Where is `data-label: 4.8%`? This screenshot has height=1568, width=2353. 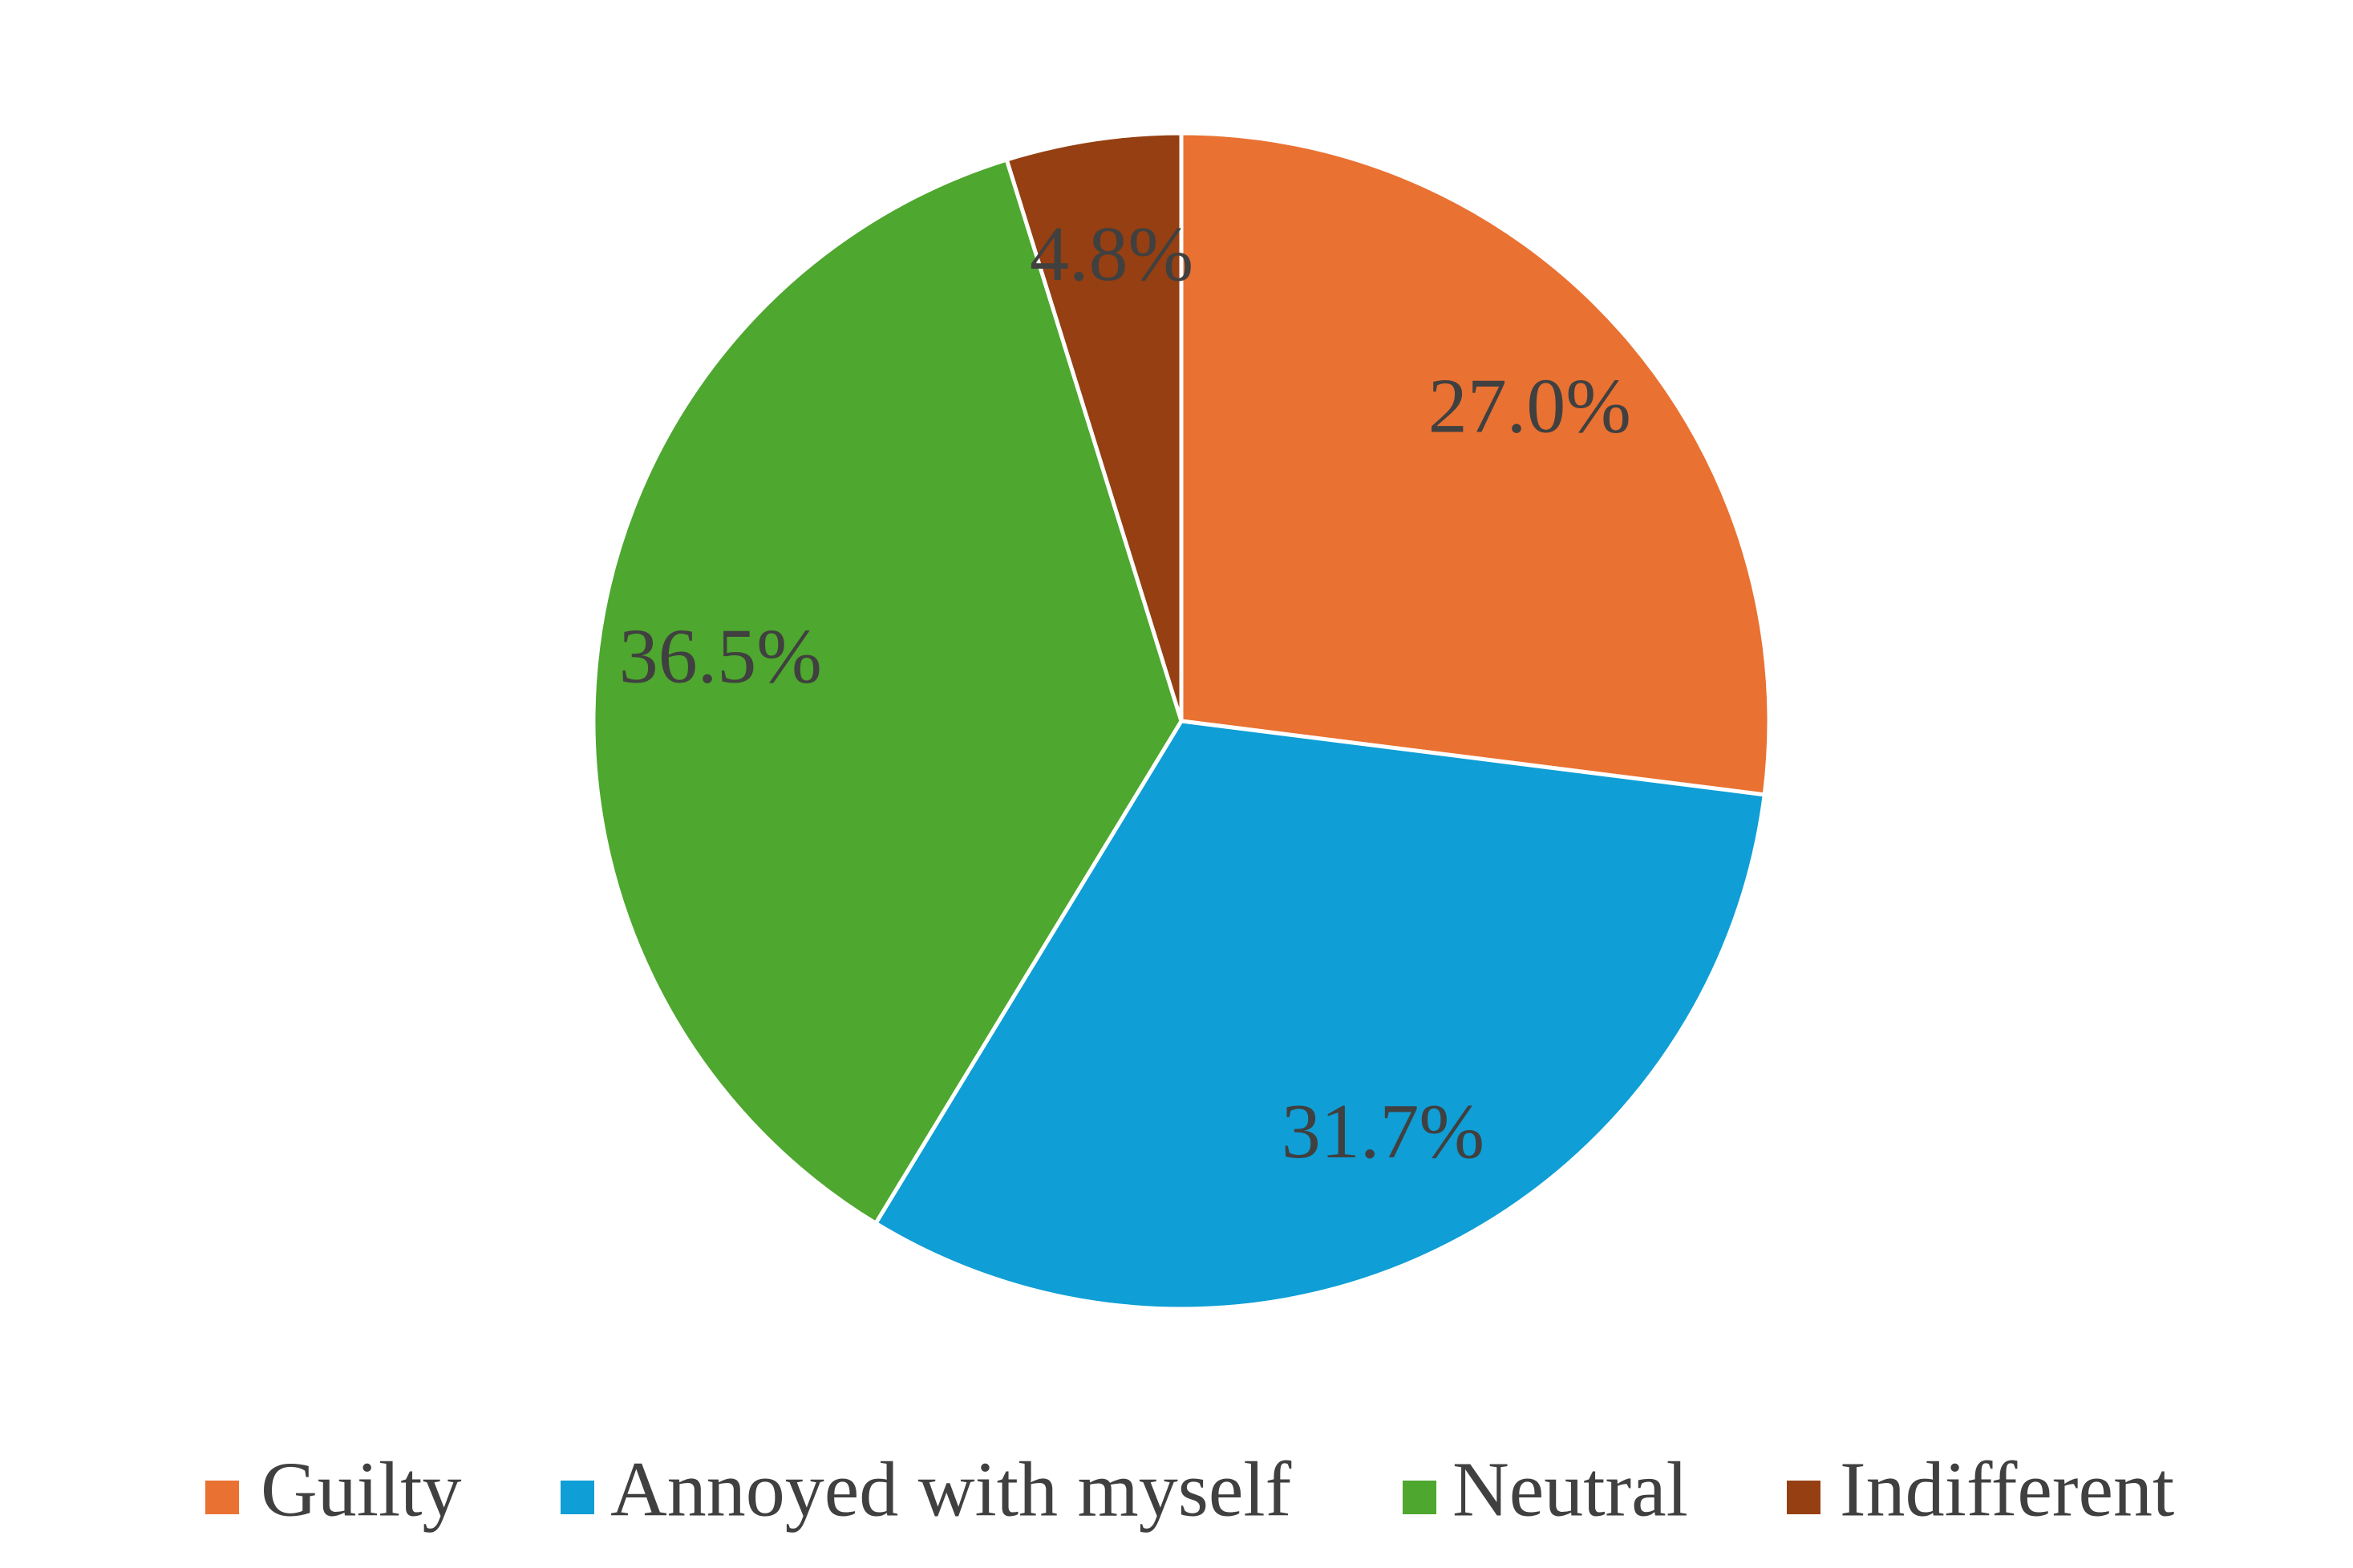 data-label: 4.8% is located at coordinates (1111, 254).